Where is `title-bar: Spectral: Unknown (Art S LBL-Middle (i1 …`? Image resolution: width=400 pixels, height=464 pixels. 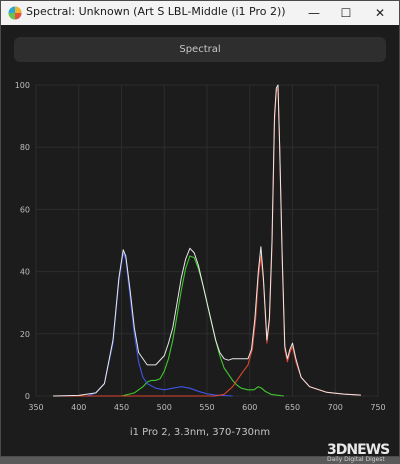
title-bar: Spectral: Unknown (Art S LBL-Middle (i1 … is located at coordinates (200, 13).